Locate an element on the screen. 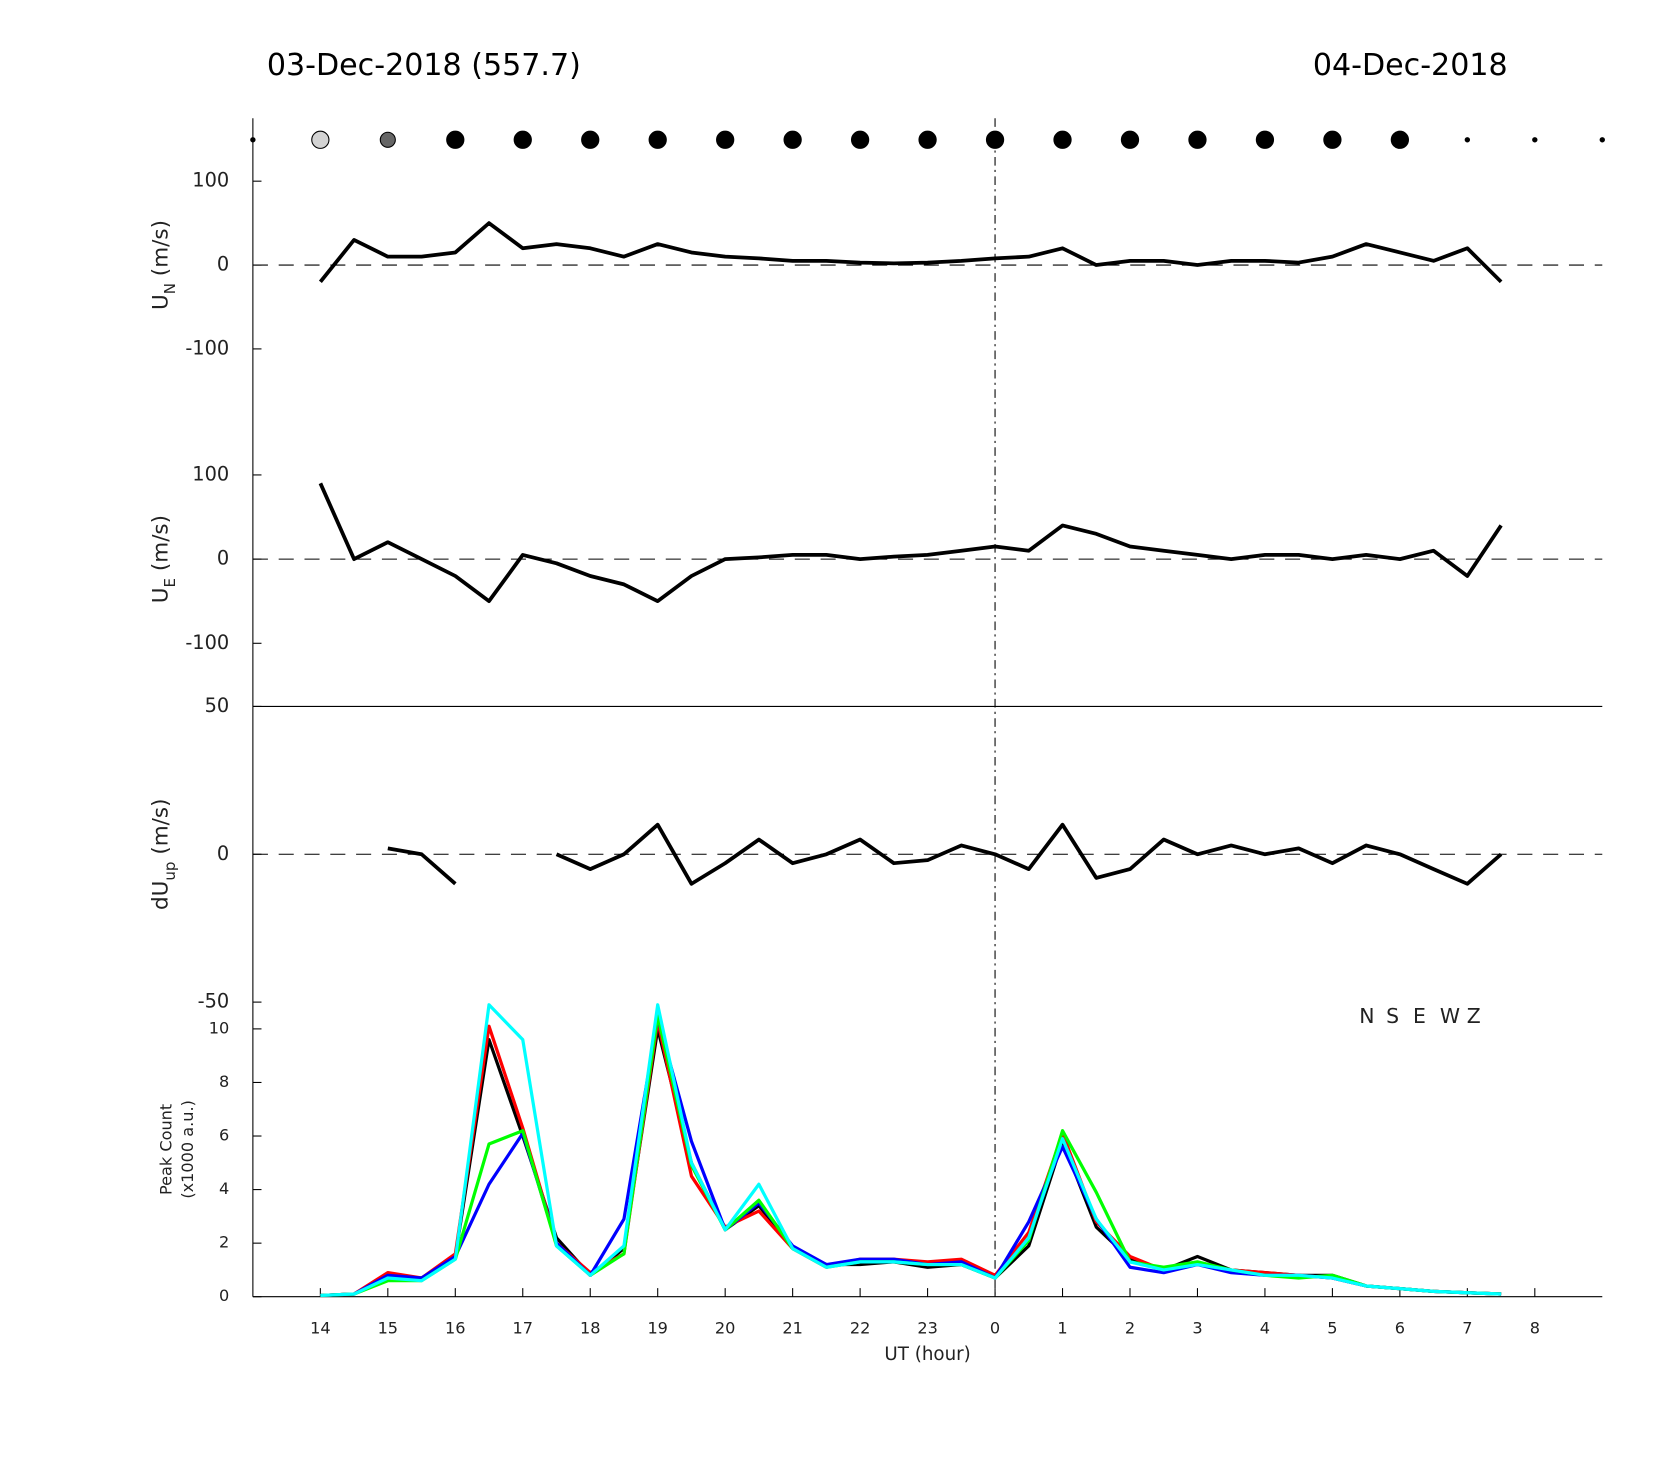 The width and height of the screenshot is (1667, 1458). x-tick-label: 3 is located at coordinates (1197, 1327).